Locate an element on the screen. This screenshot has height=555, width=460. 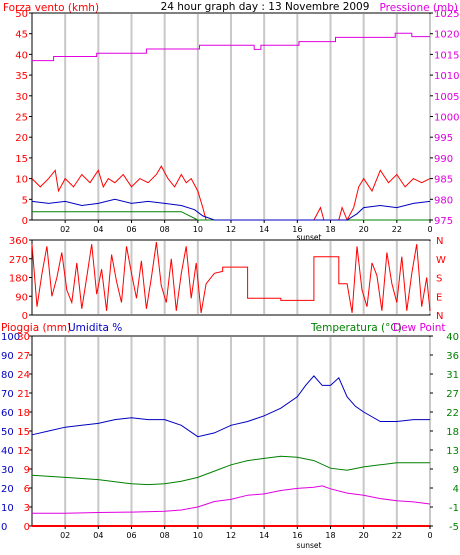
rain-y-tick-label: 30 is located at coordinates (23, 337).